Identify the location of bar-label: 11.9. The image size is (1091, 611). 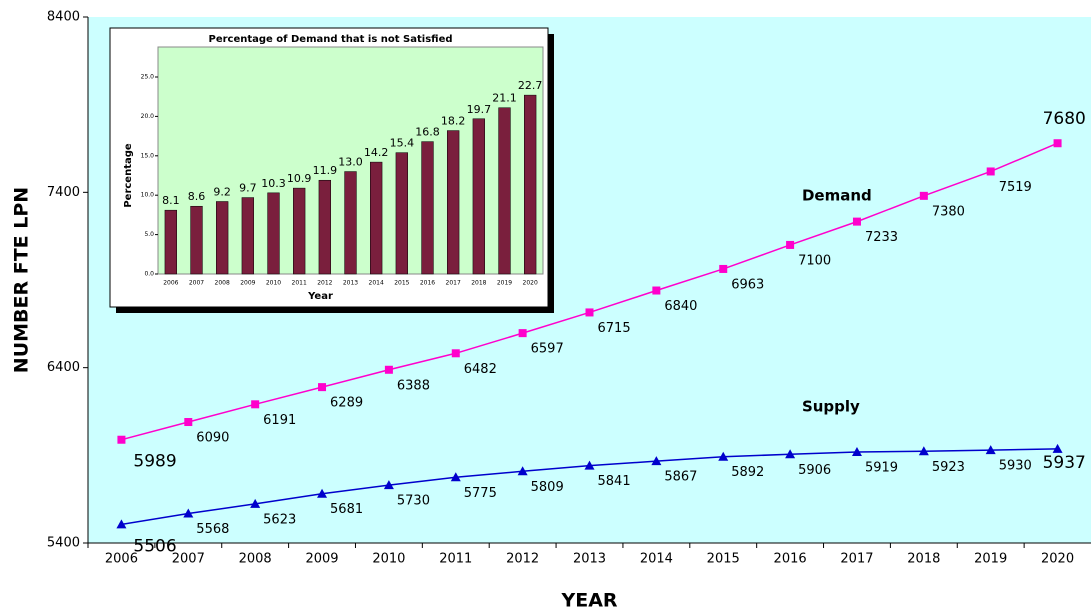
(325, 170).